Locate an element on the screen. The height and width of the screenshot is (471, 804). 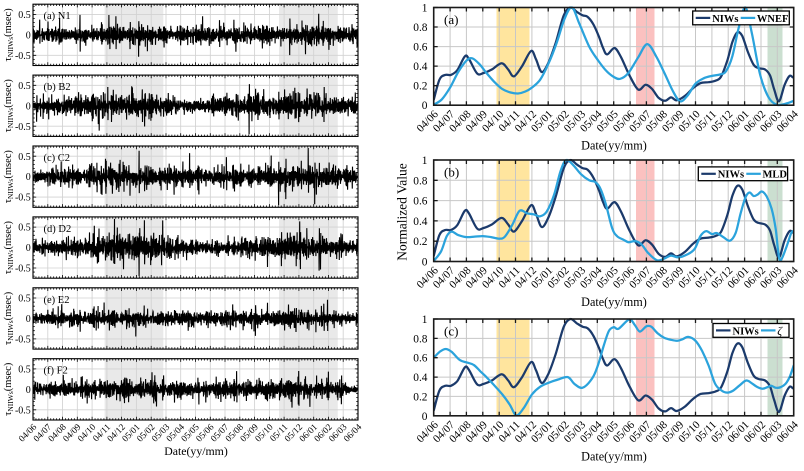
svg-text: (d) D2 is located at coordinates (58, 229).